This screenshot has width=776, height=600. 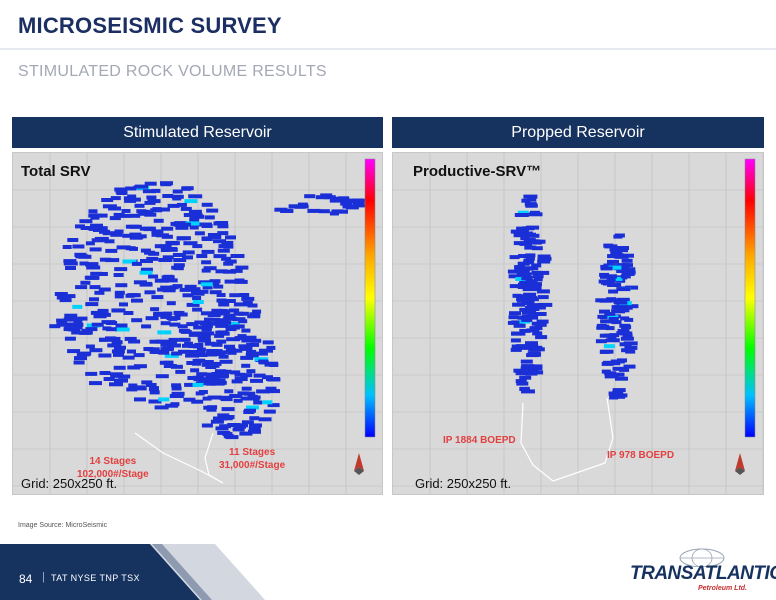 What do you see at coordinates (701, 572) in the screenshot?
I see `company-logo: TRANSATLANTIC Petroleum Ltd.` at bounding box center [701, 572].